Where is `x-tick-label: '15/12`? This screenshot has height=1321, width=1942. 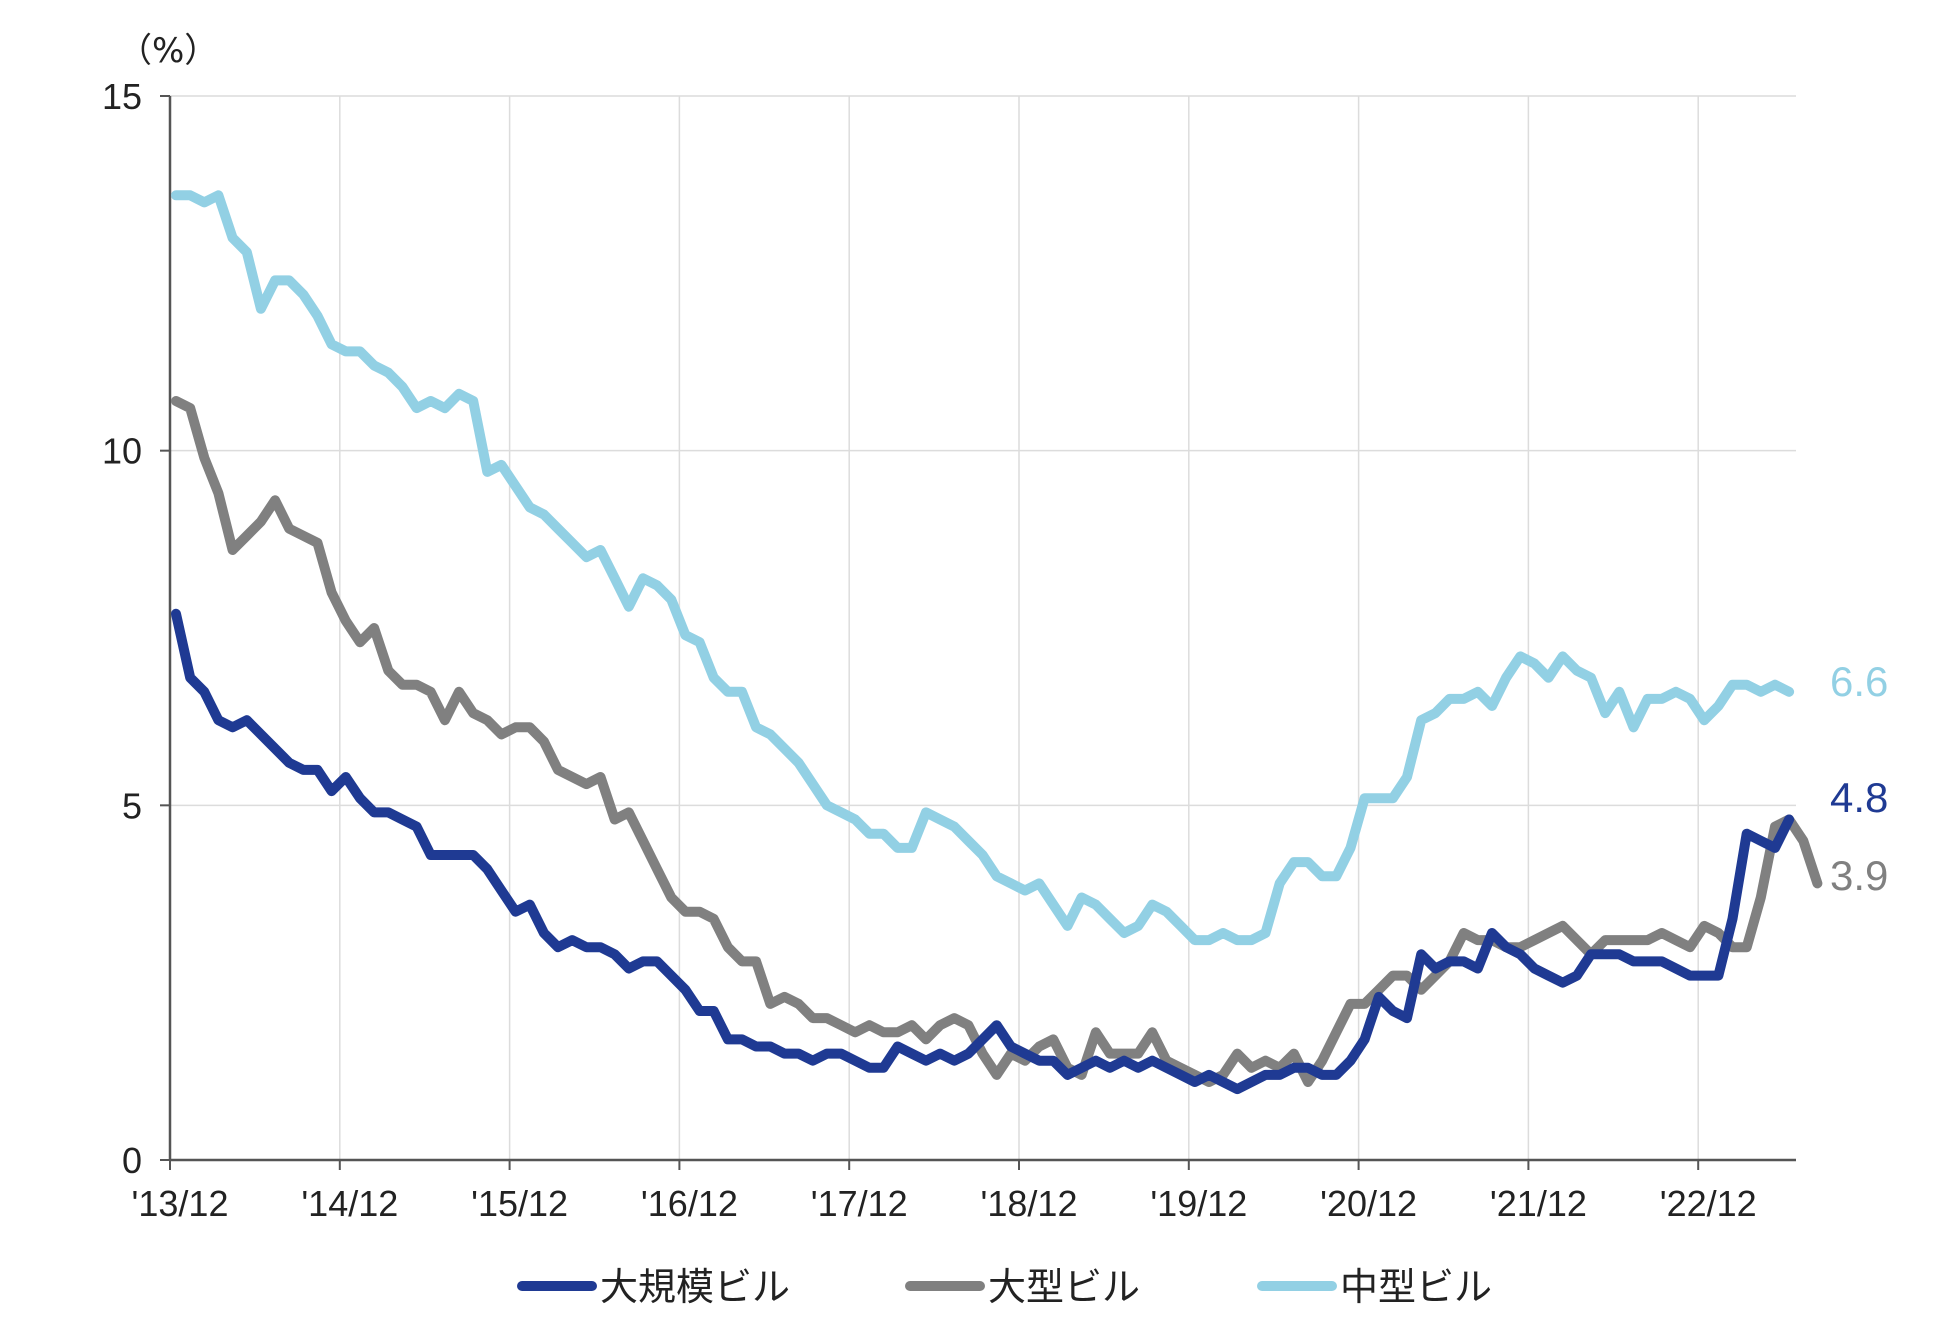 x-tick-label: '15/12 is located at coordinates (519, 1203).